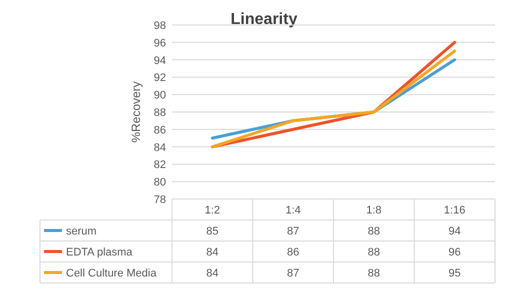  I want to click on y-tick-label: 98, so click(160, 26).